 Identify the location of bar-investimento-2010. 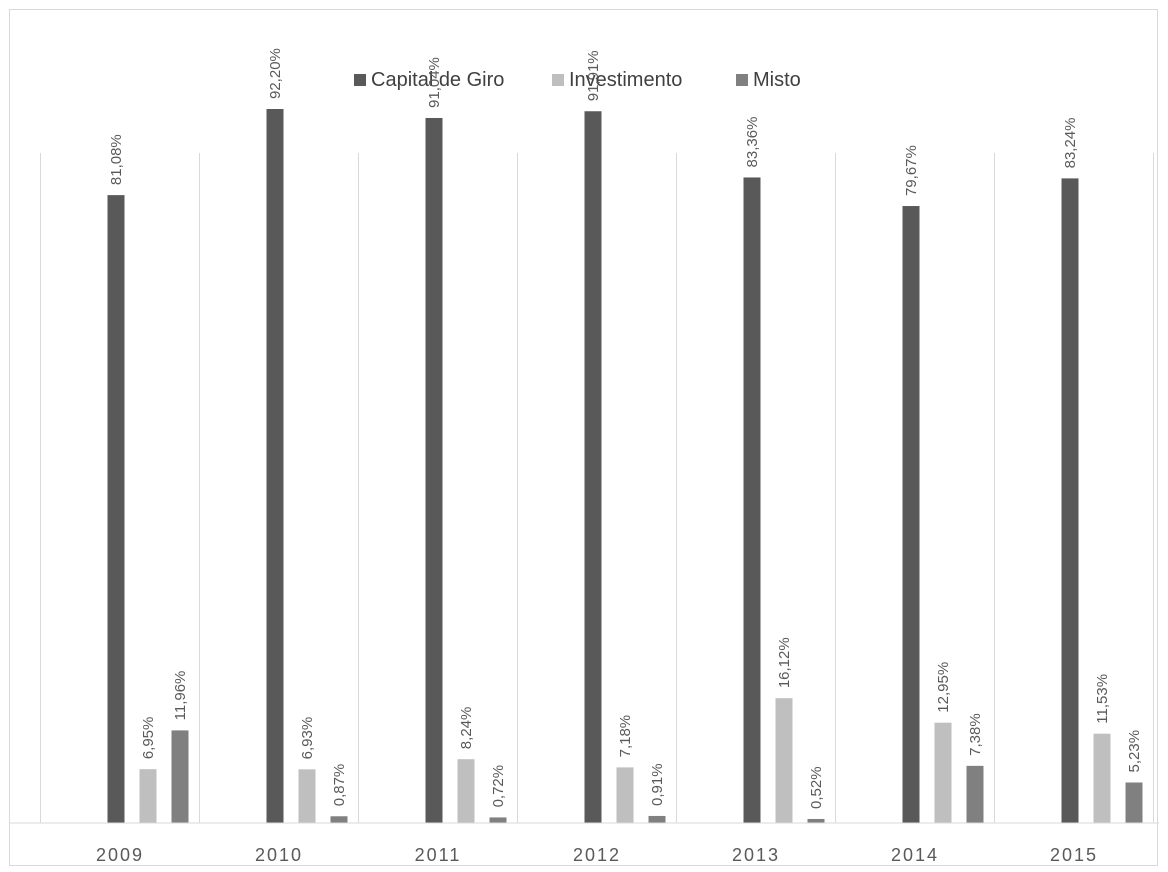
(307, 796).